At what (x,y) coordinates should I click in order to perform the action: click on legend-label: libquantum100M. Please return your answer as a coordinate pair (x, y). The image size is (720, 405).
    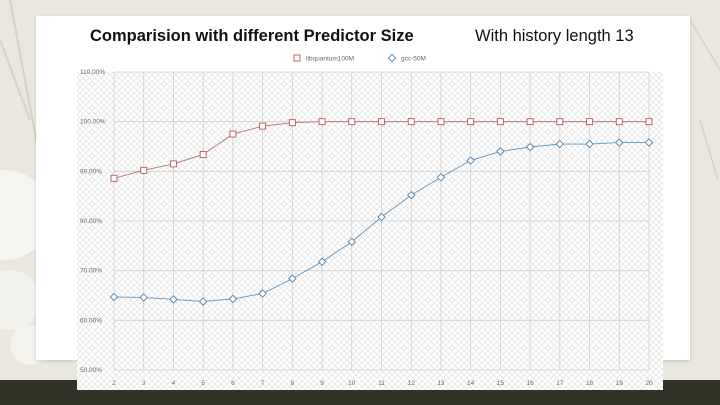
    Looking at the image, I should click on (330, 59).